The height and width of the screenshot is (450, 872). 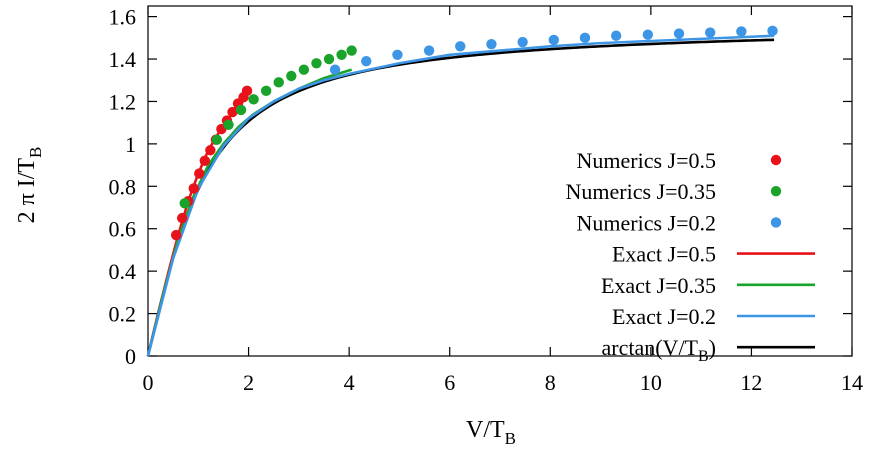 What do you see at coordinates (651, 382) in the screenshot?
I see `x-tick-label: 10` at bounding box center [651, 382].